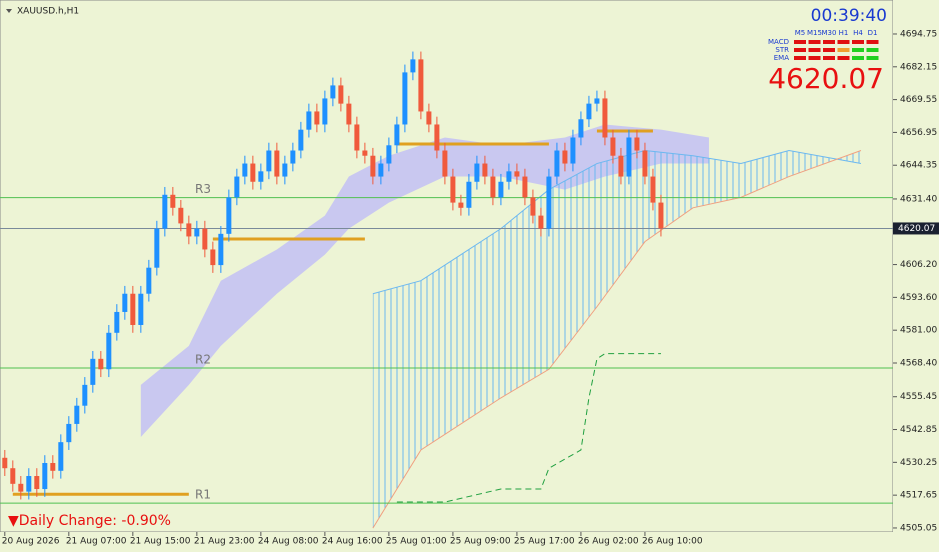  What do you see at coordinates (918, 397) in the screenshot?
I see `y-tick-label: 4555.45` at bounding box center [918, 397].